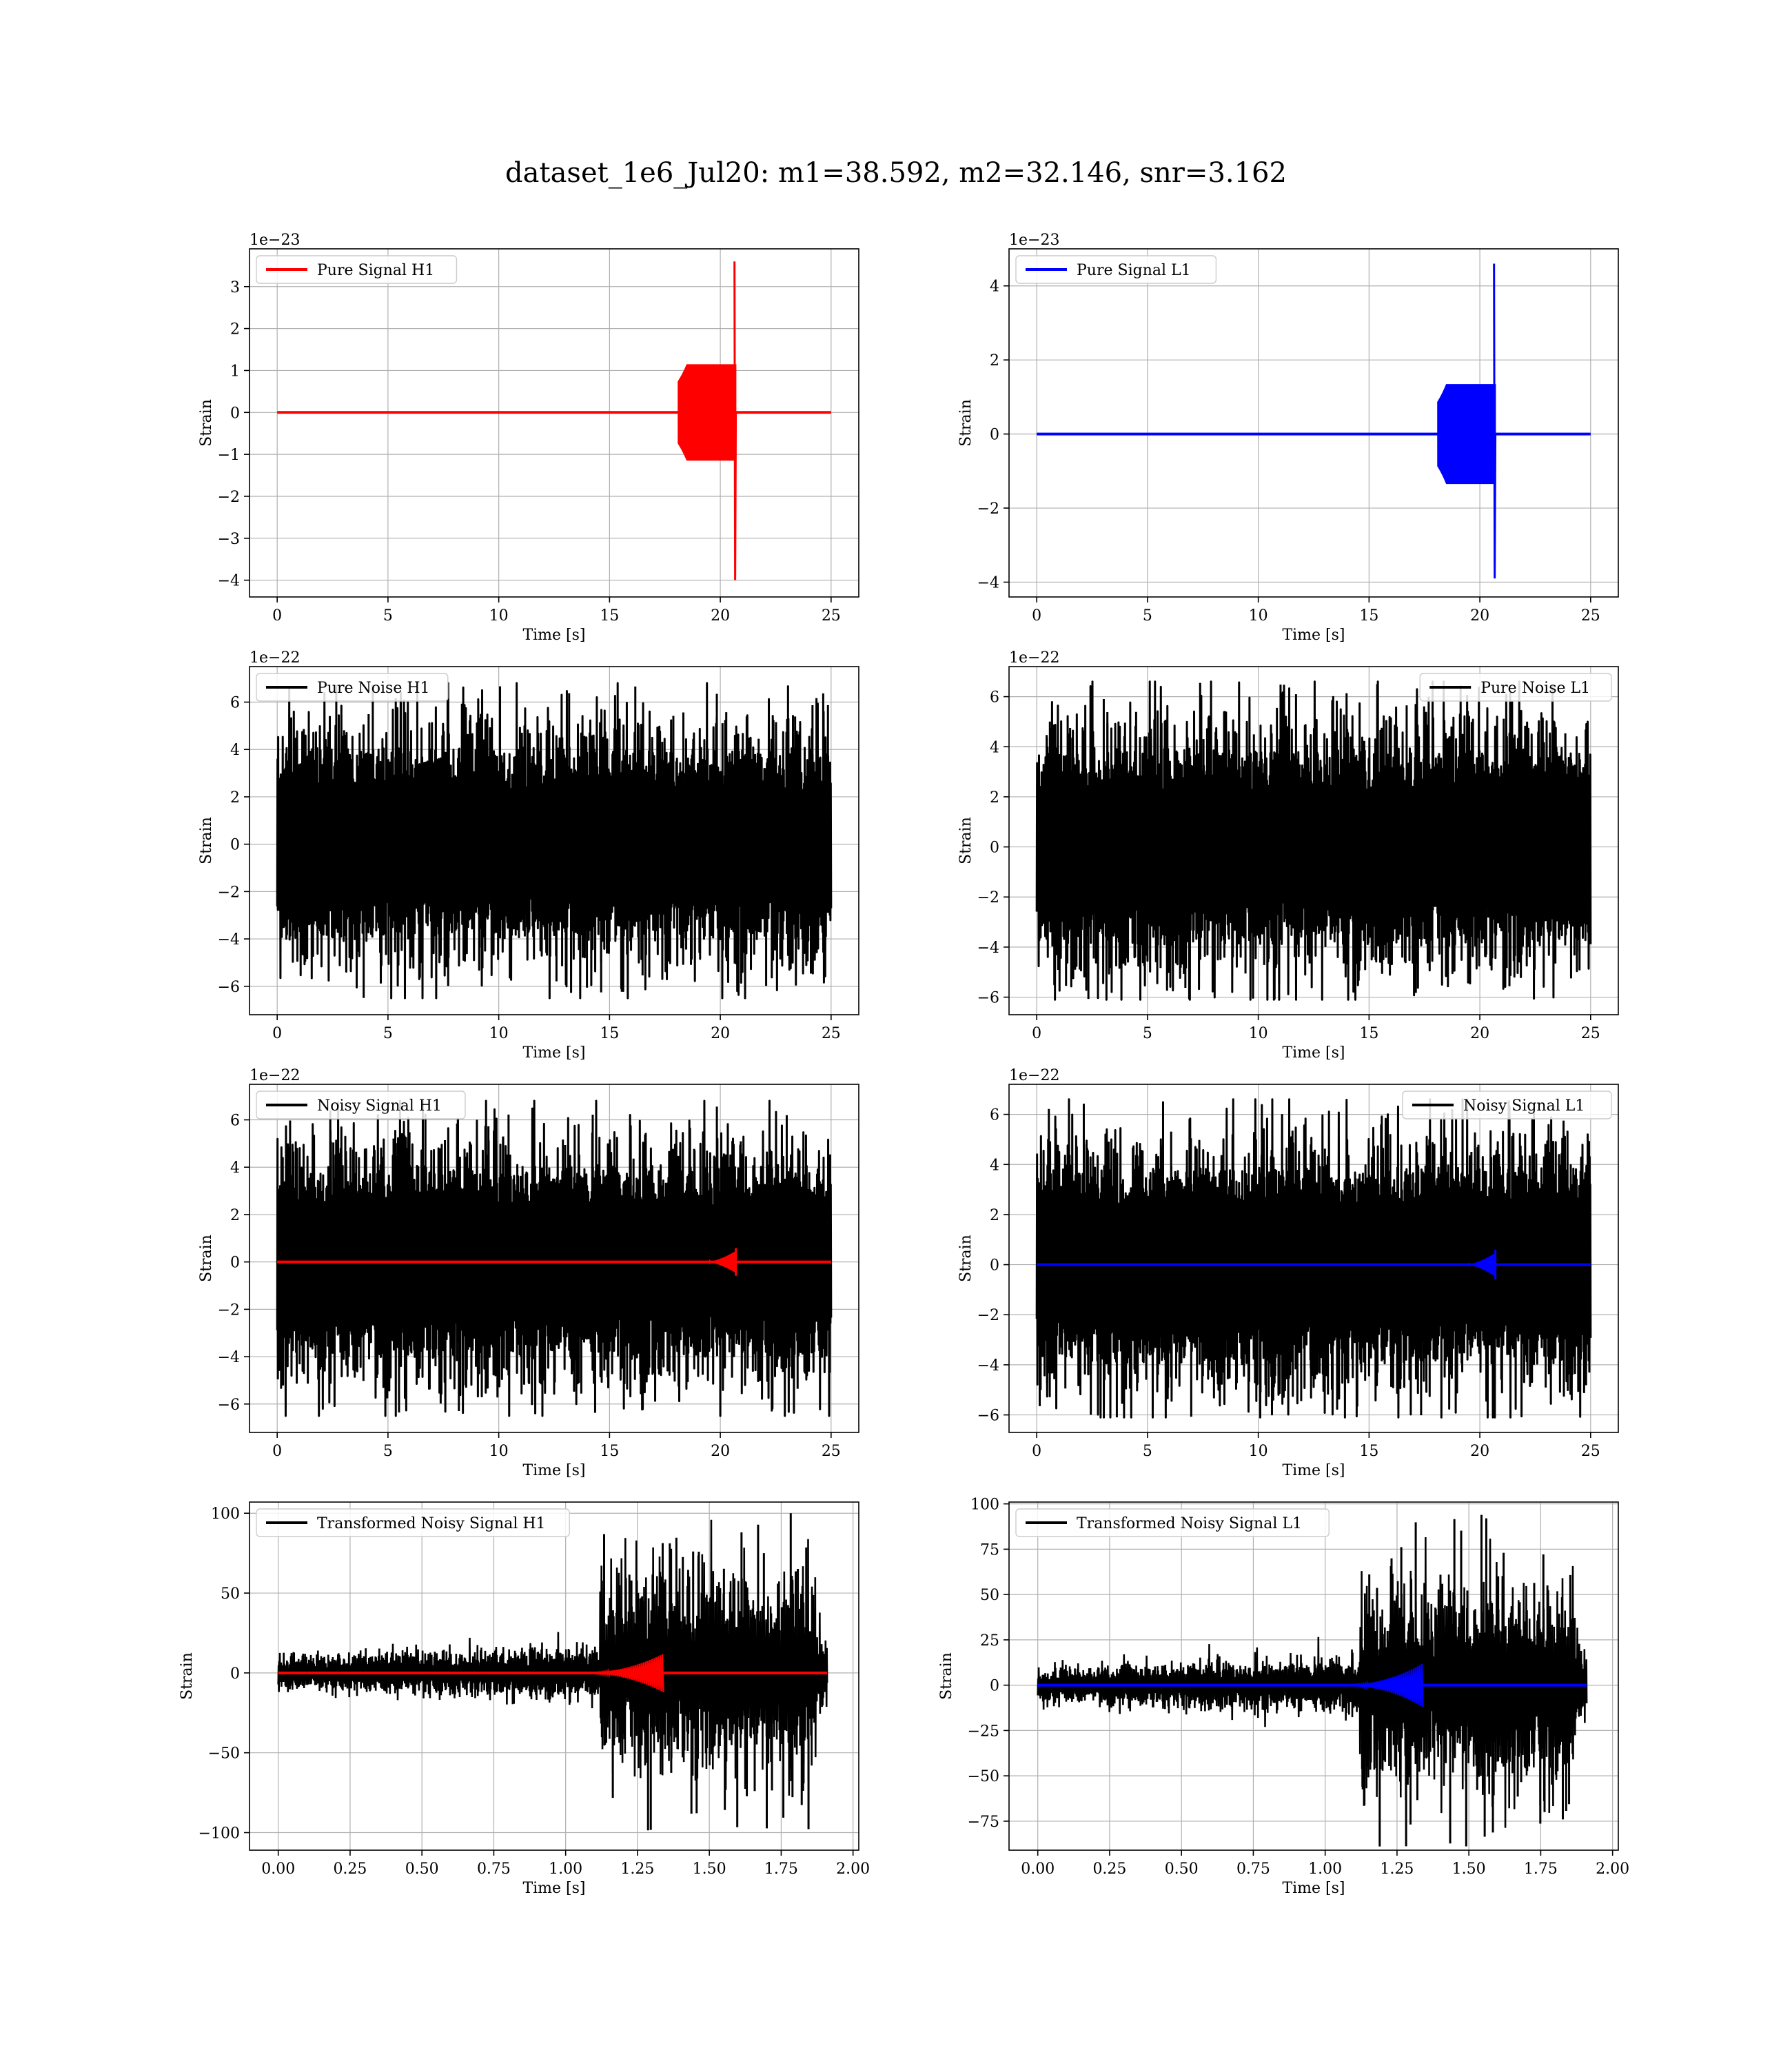 This screenshot has height=2068, width=1792. I want to click on legend: Pure Noise H1, so click(352, 687).